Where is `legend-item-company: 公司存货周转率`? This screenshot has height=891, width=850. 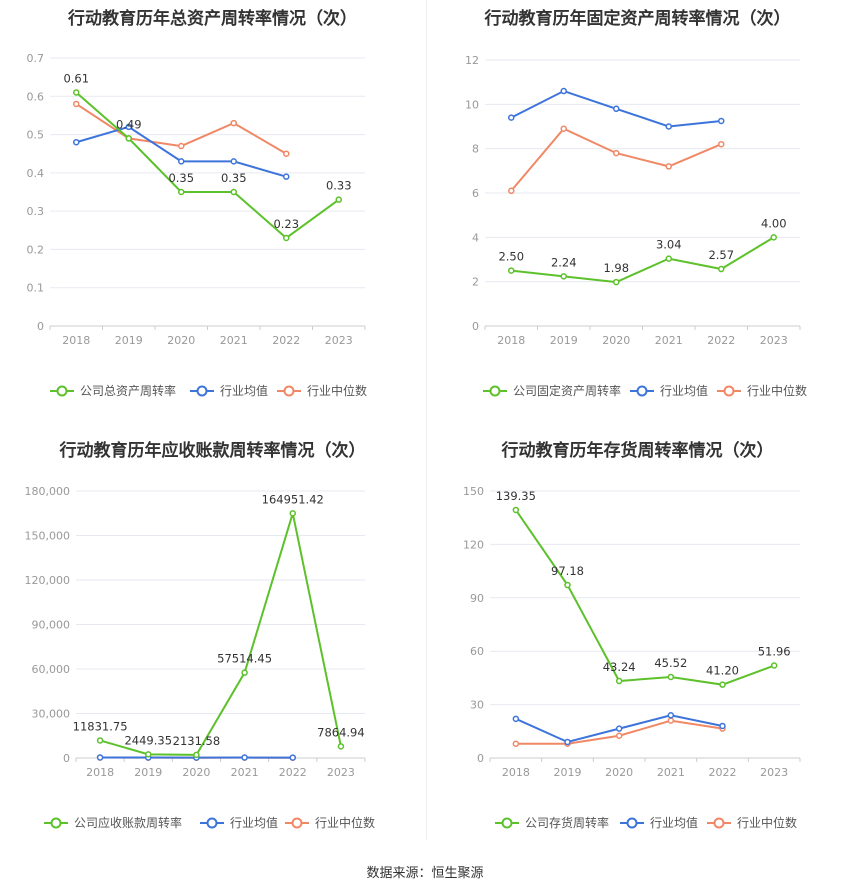 legend-item-company: 公司存货周转率 is located at coordinates (552, 822).